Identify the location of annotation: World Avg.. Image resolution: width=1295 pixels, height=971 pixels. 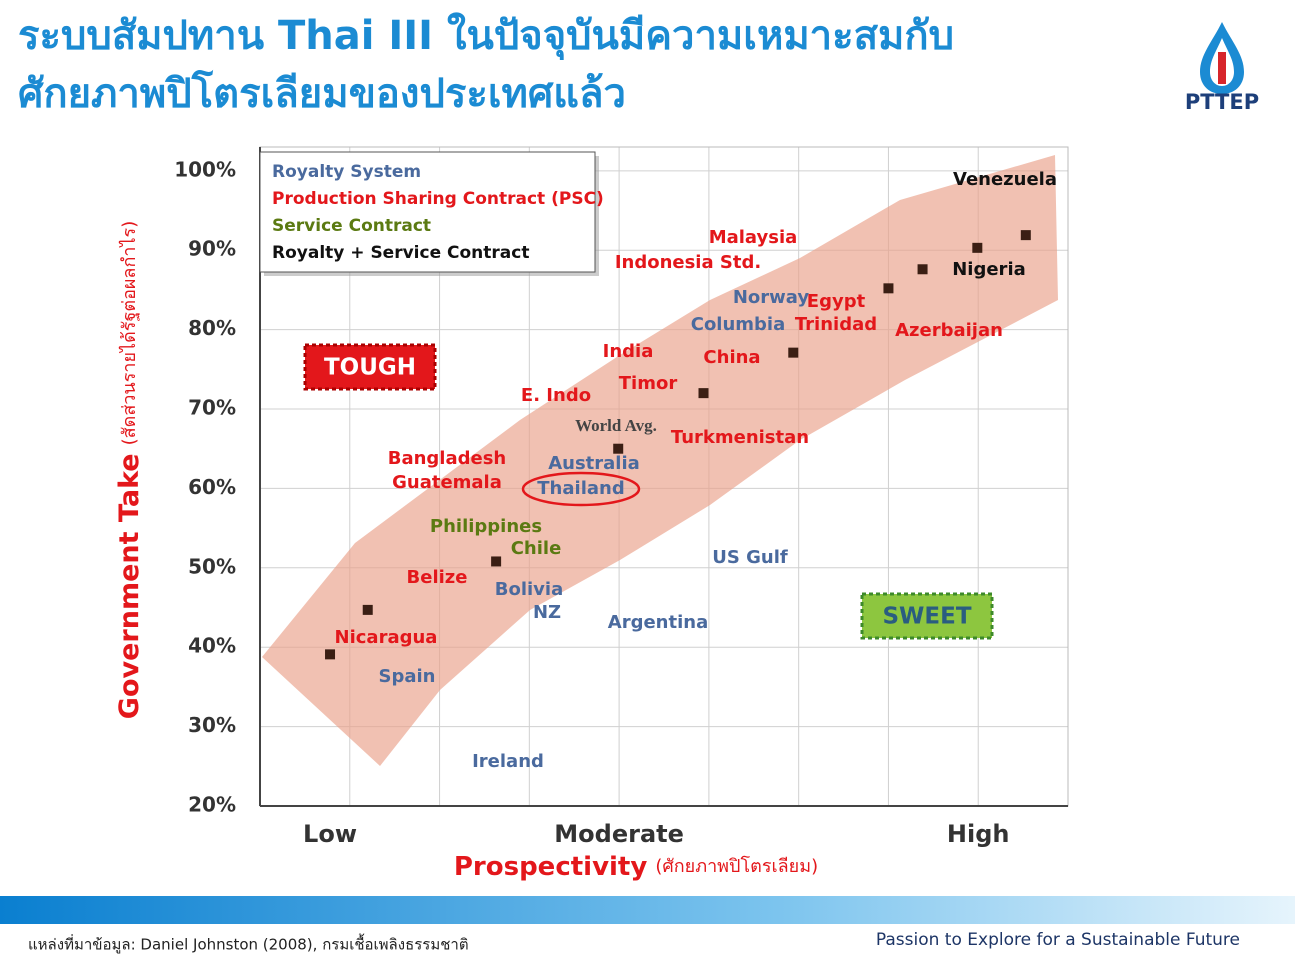
(616, 425).